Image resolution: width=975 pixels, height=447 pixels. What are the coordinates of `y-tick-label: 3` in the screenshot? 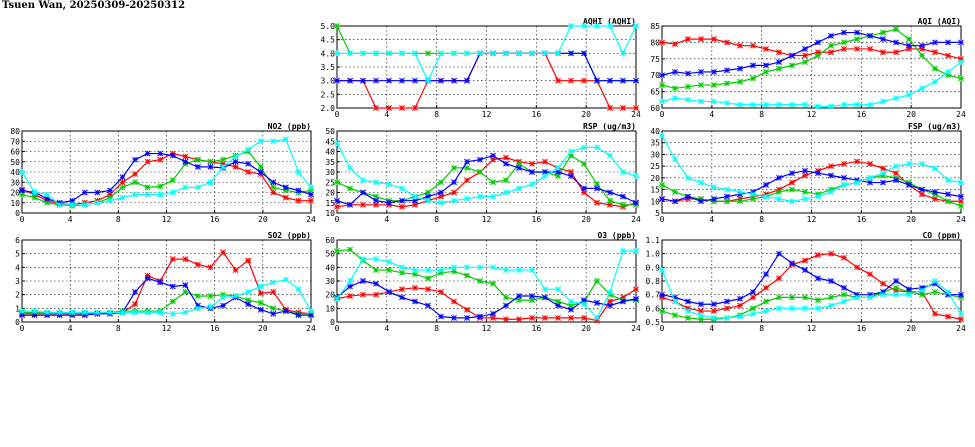 It's located at (17, 281).